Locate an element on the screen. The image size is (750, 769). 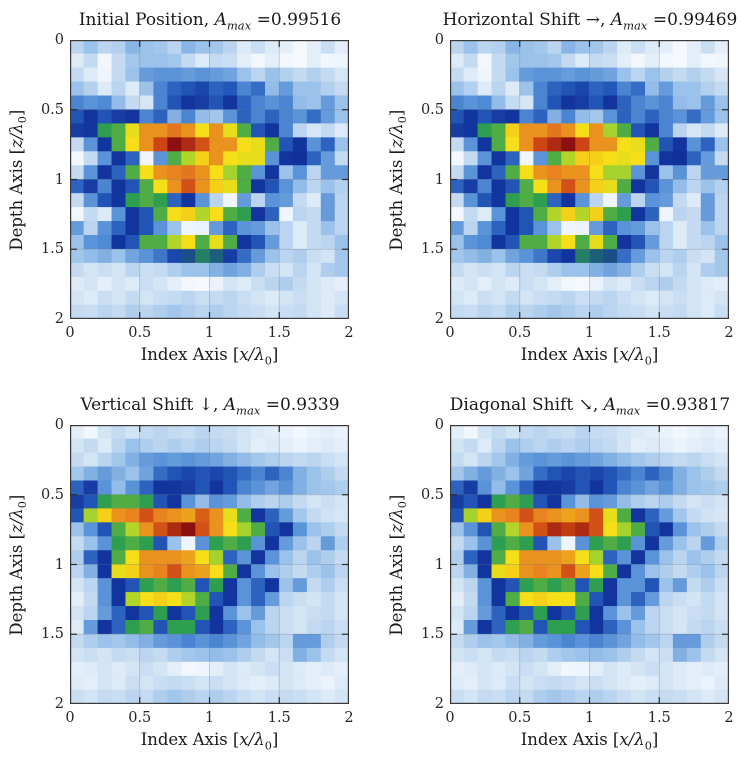
x-axis-label-initial-position: Index Axis [x/λ0] is located at coordinates (210, 356).